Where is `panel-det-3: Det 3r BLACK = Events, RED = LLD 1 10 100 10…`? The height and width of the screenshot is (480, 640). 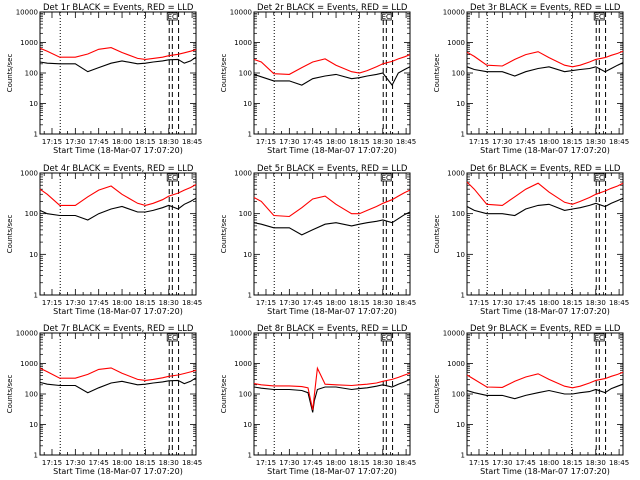
panel-det-3: Det 3r BLACK = Events, RED = LLD 1 10 100 10… is located at coordinates (531, 79).